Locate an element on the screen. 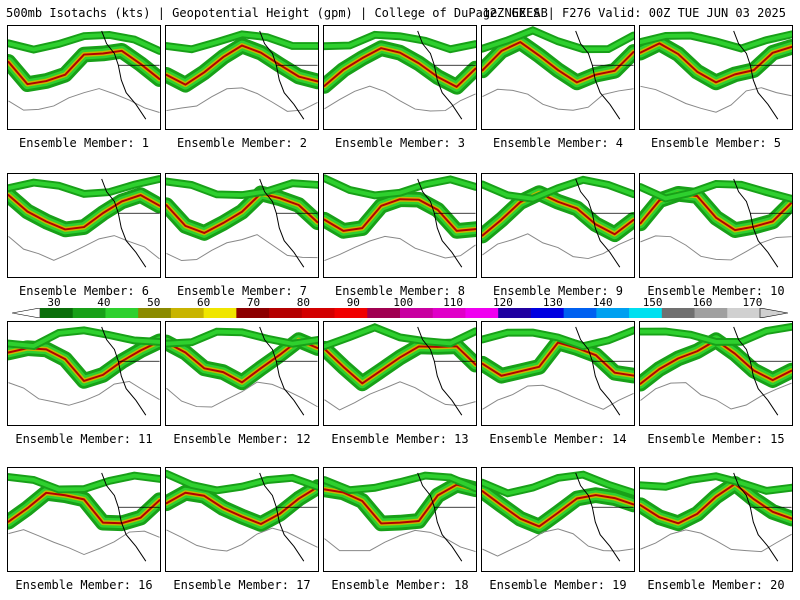  colorbar-right-arrow is located at coordinates (773, 313).